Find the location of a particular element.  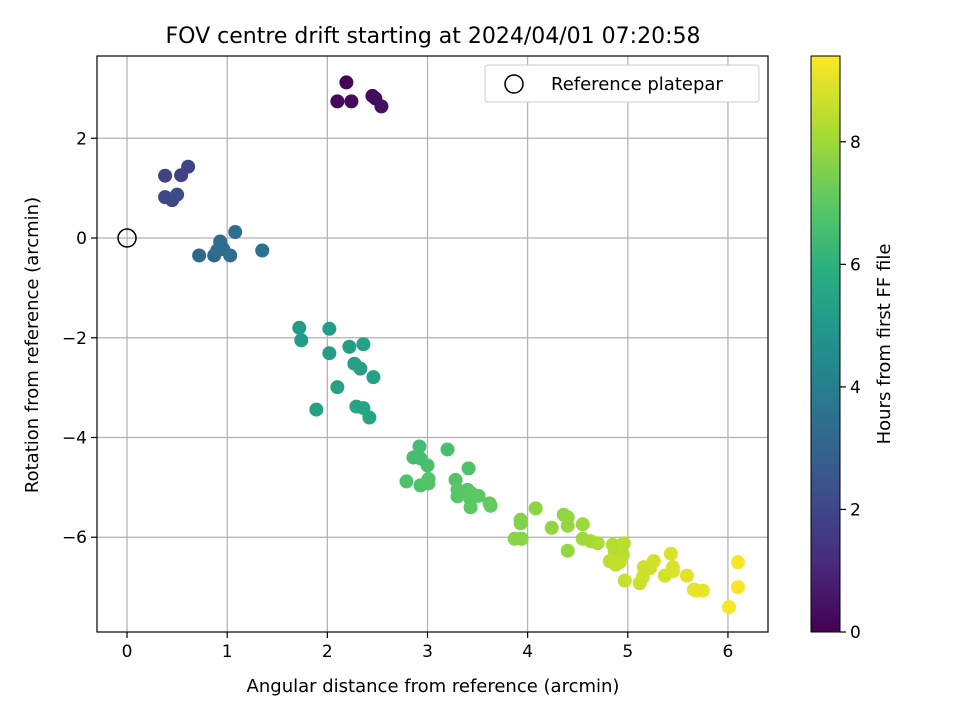

x-axis-label: Angular distance from reference (arcmin) is located at coordinates (433, 686).